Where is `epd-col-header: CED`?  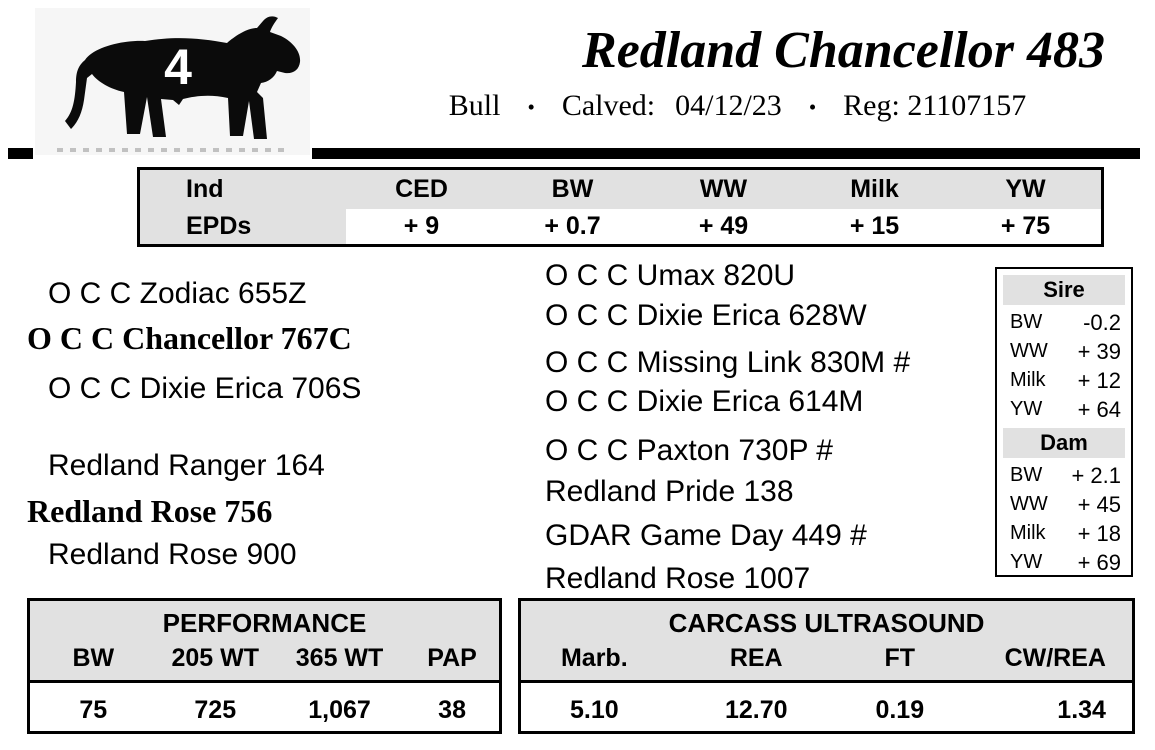
epd-col-header: CED is located at coordinates (421, 189).